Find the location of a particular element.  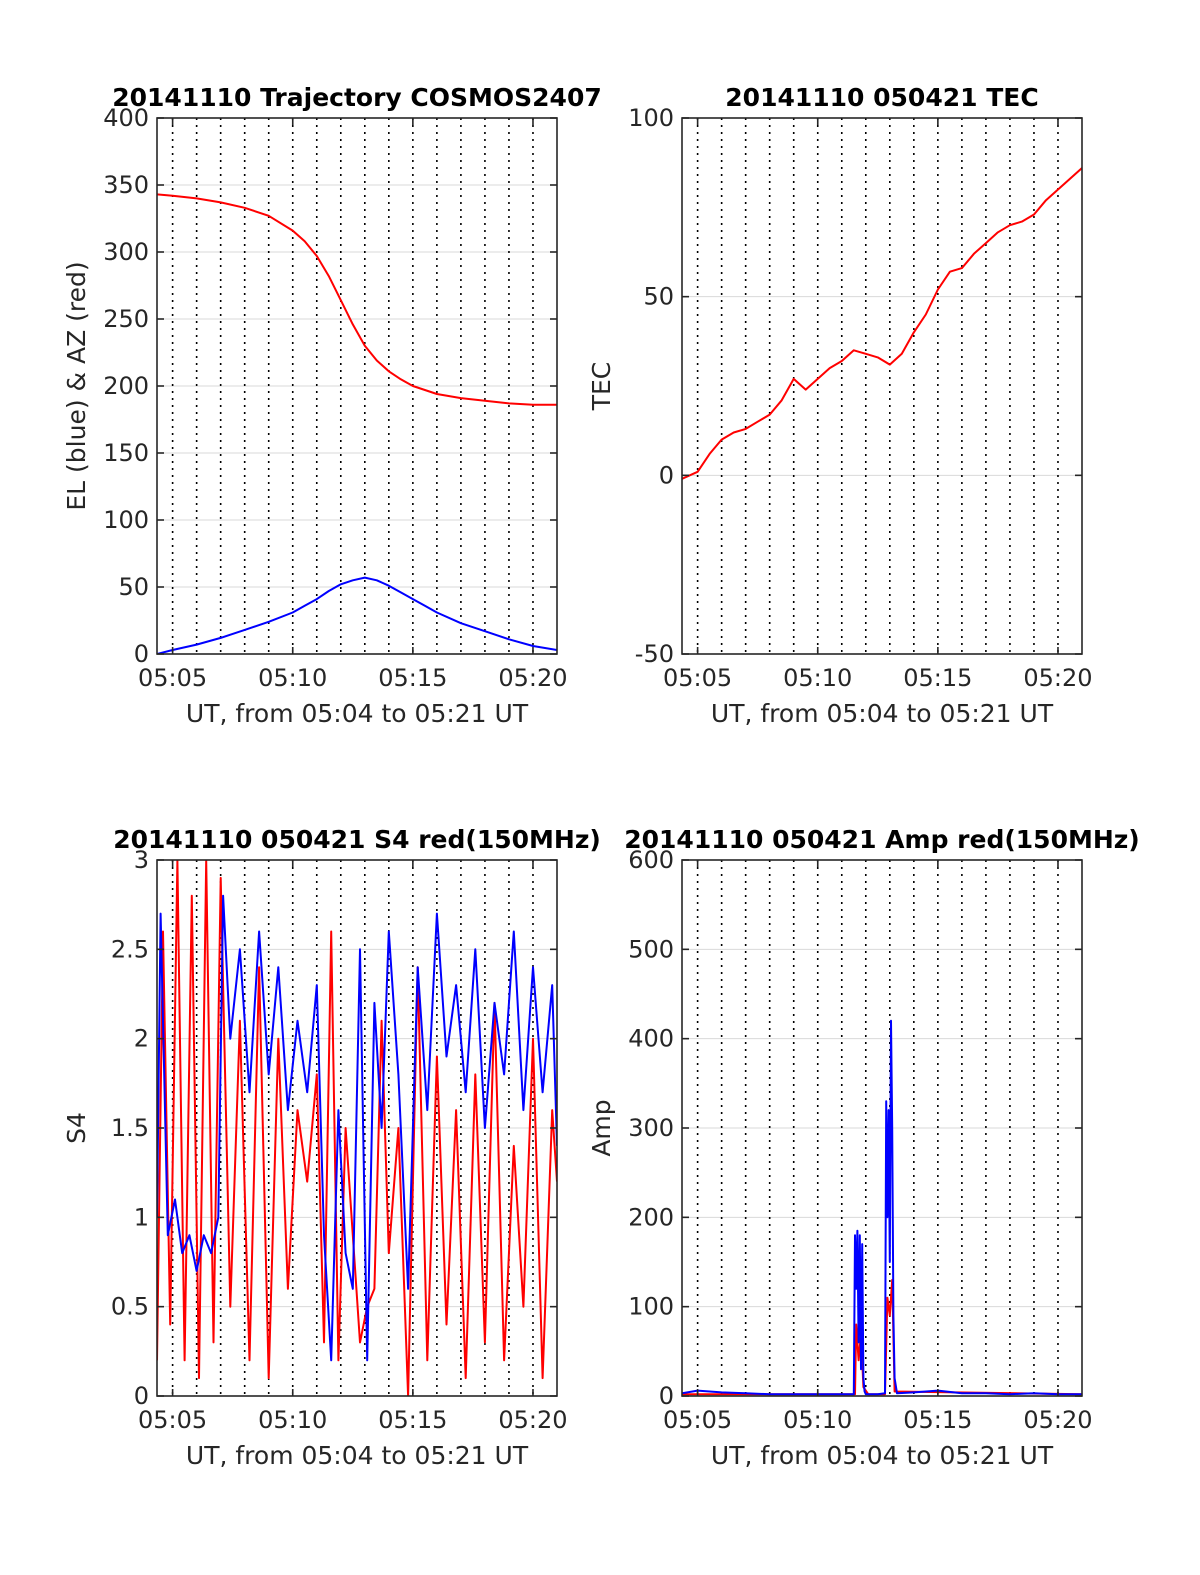

chart-title: 20141110 050421 S4 red(150MHz) is located at coordinates (357, 839).